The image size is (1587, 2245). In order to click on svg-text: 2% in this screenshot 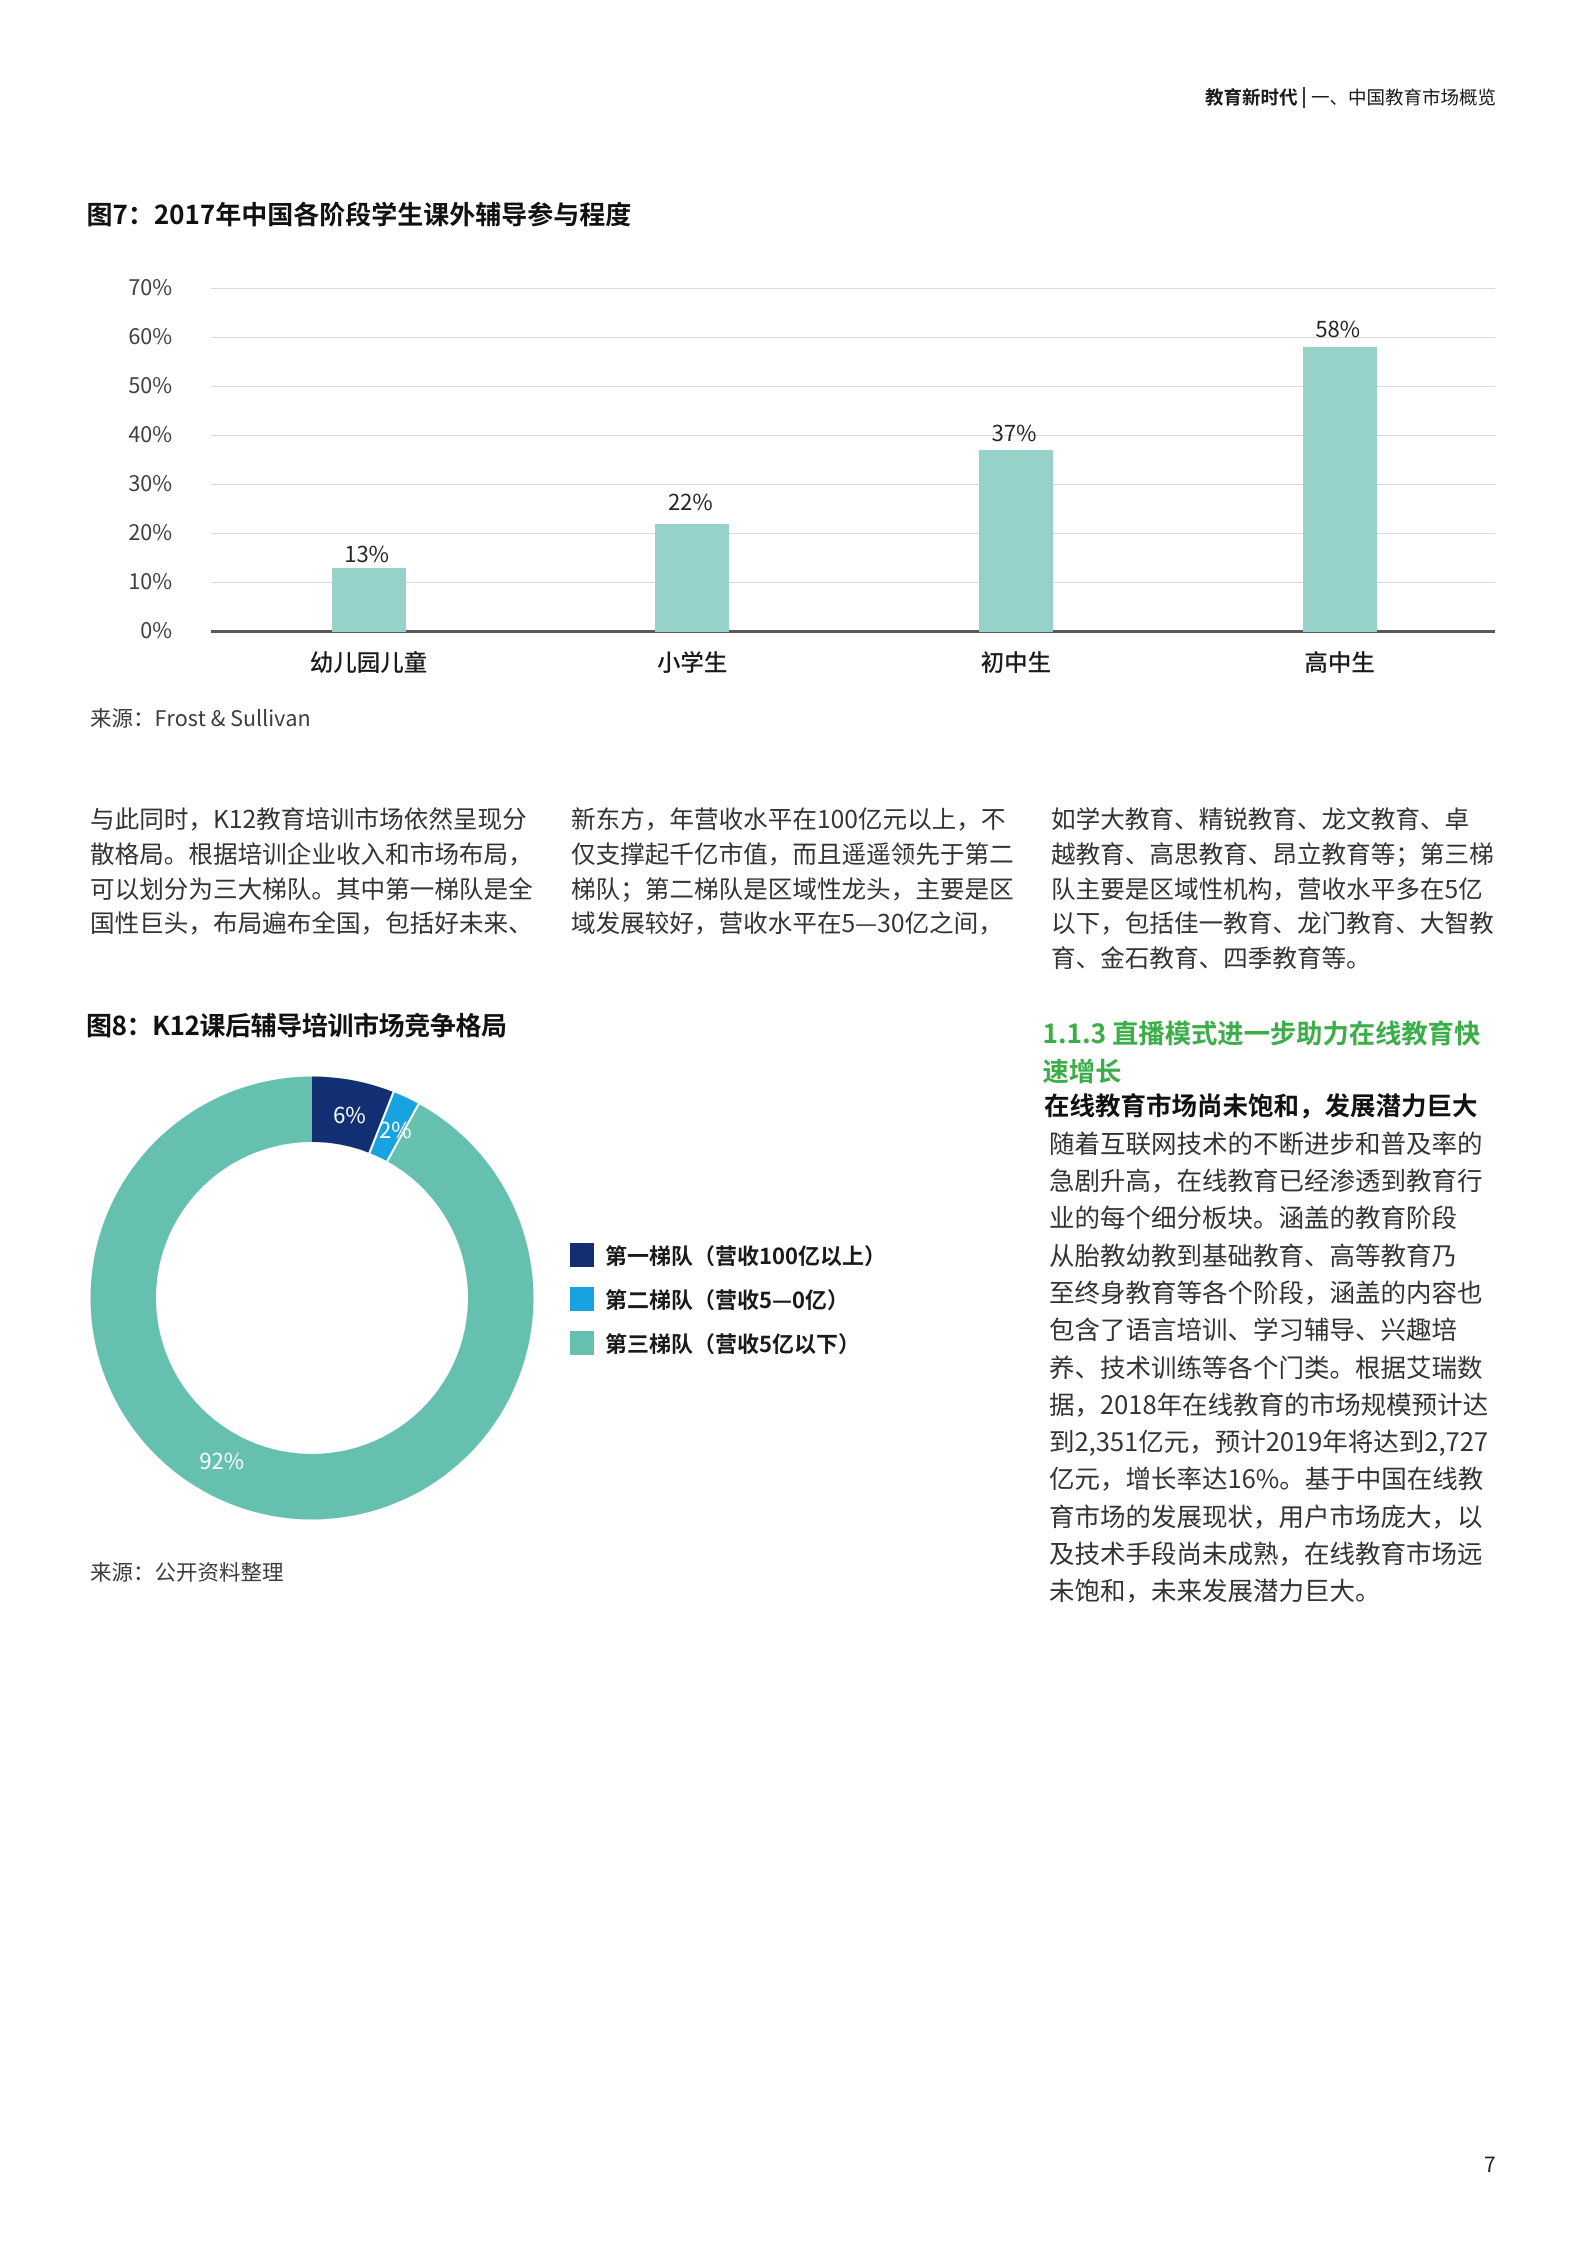, I will do `click(395, 1129)`.